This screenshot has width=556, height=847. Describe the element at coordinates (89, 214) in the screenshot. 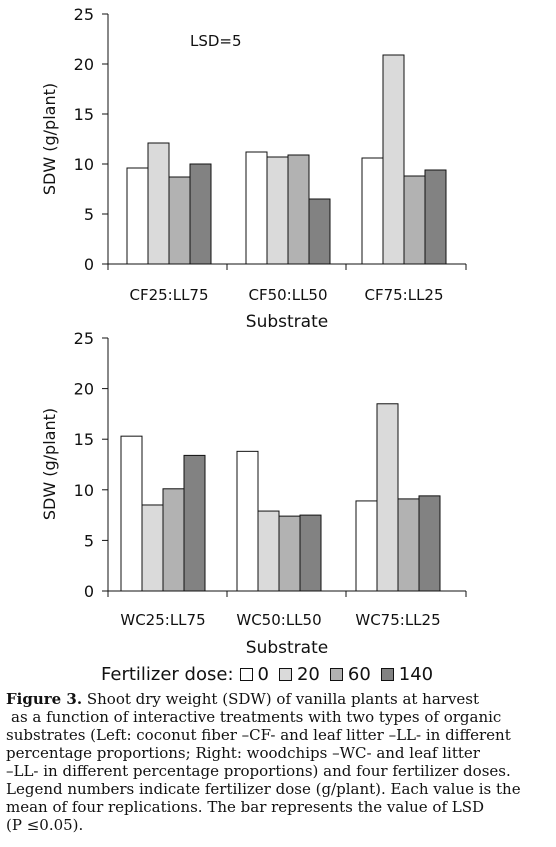

I see `chart-1-y-tick-label-5: 5` at that location.